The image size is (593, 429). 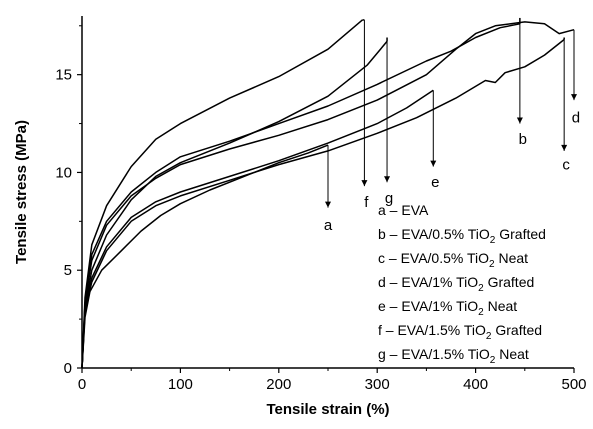 I want to click on x-tick-label: 200, so click(x=278, y=384).